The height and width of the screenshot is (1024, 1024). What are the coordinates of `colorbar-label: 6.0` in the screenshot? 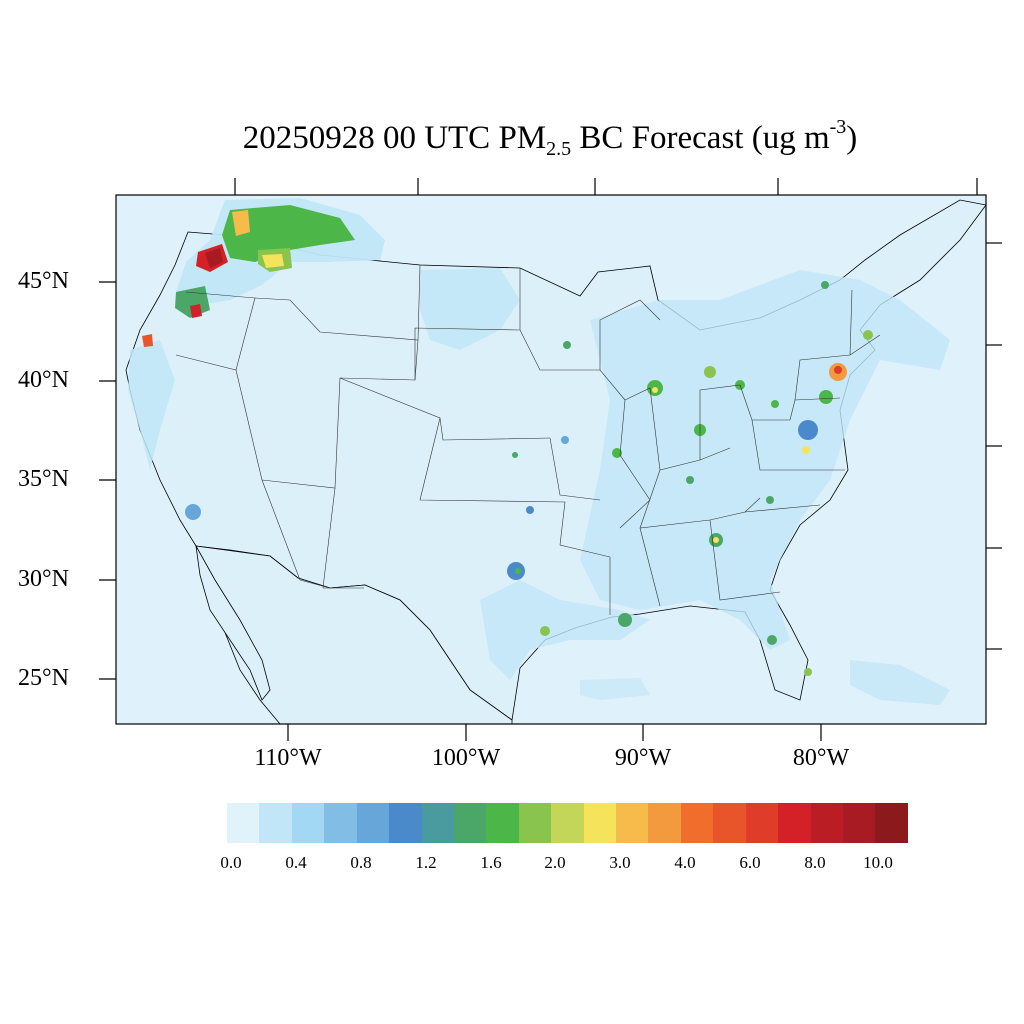 It's located at (750, 862).